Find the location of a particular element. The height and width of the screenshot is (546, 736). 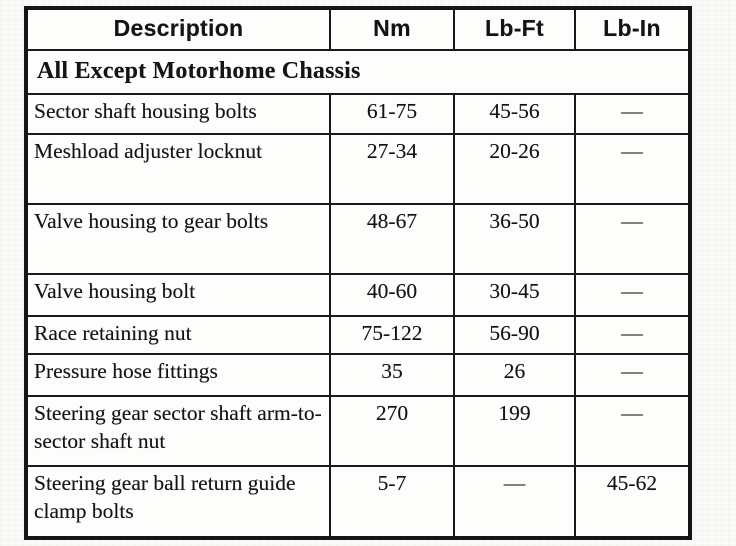

description-cell: Race retaining nut is located at coordinates (178, 335).